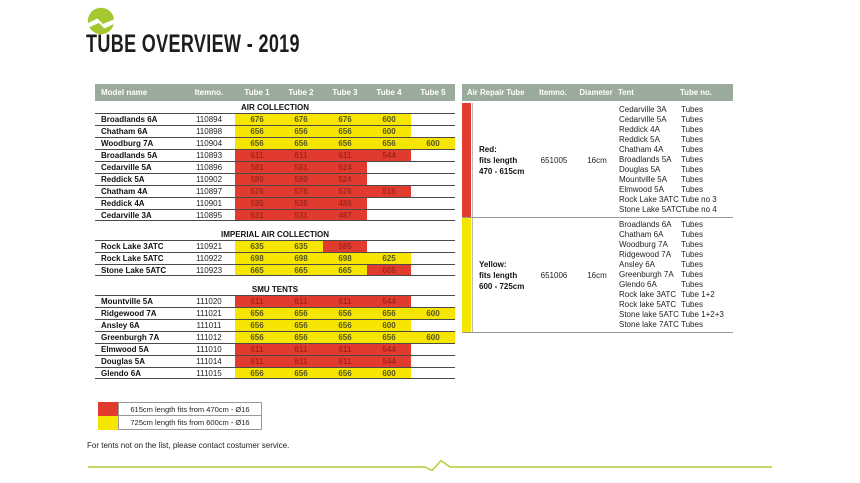 Image resolution: width=860 pixels, height=483 pixels. What do you see at coordinates (257, 246) in the screenshot?
I see `tube-cell: 635` at bounding box center [257, 246].